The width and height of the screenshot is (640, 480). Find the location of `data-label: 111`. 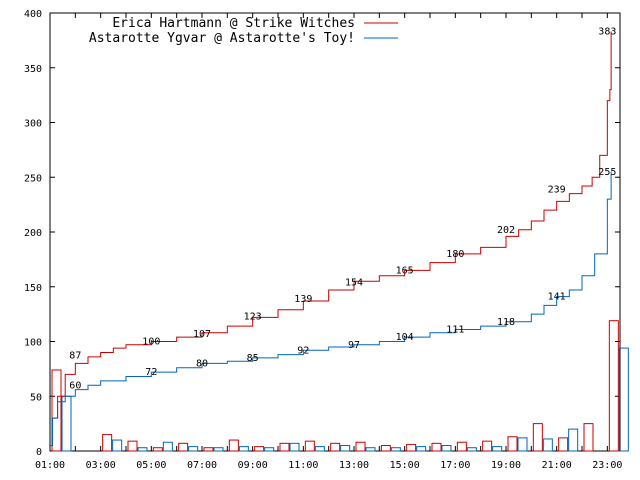

data-label: 111 is located at coordinates (455, 329).